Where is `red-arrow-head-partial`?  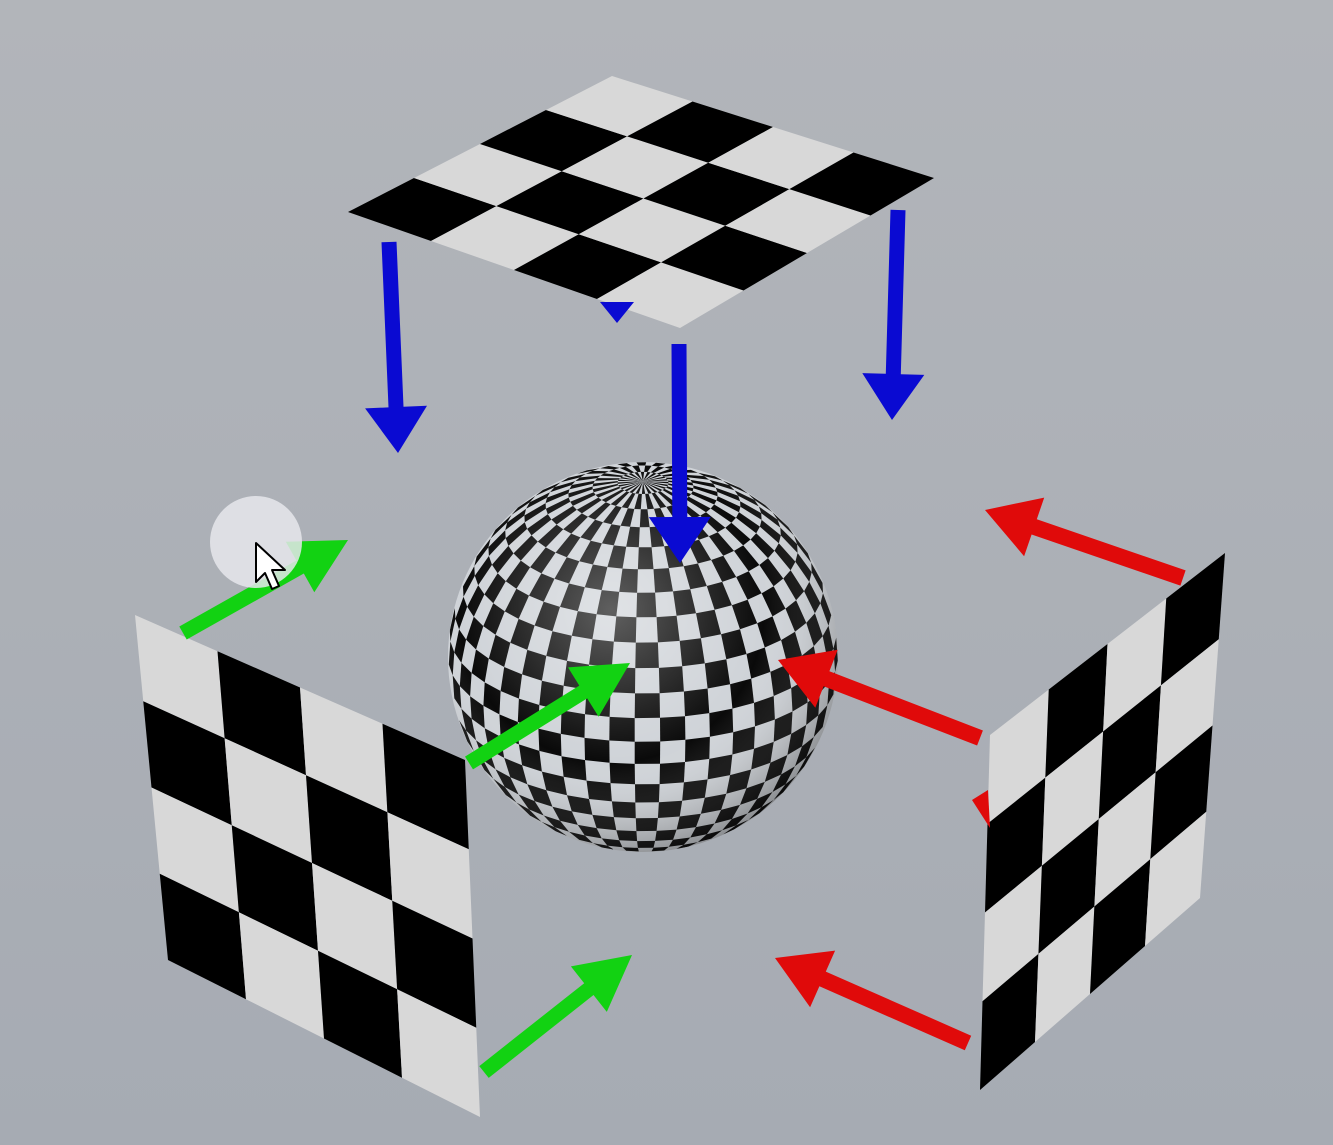
red-arrow-head-partial is located at coordinates (981, 809).